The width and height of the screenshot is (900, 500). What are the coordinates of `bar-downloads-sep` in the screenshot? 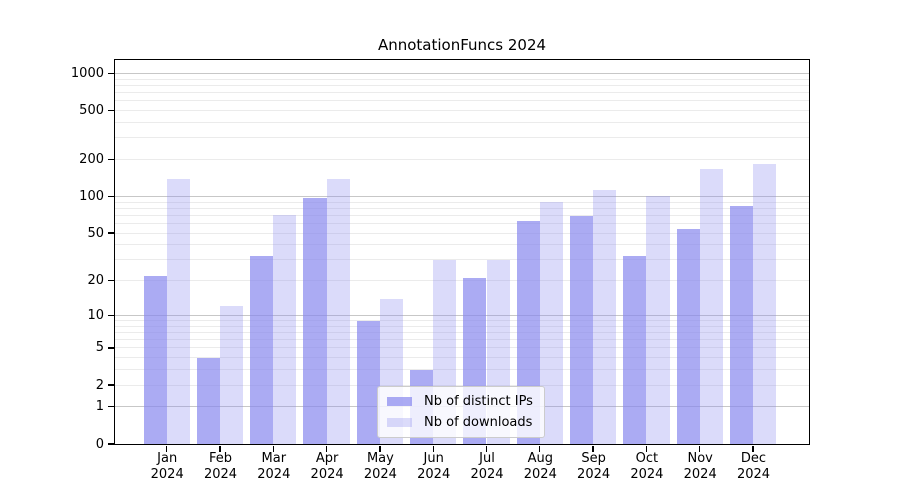 It's located at (605, 316).